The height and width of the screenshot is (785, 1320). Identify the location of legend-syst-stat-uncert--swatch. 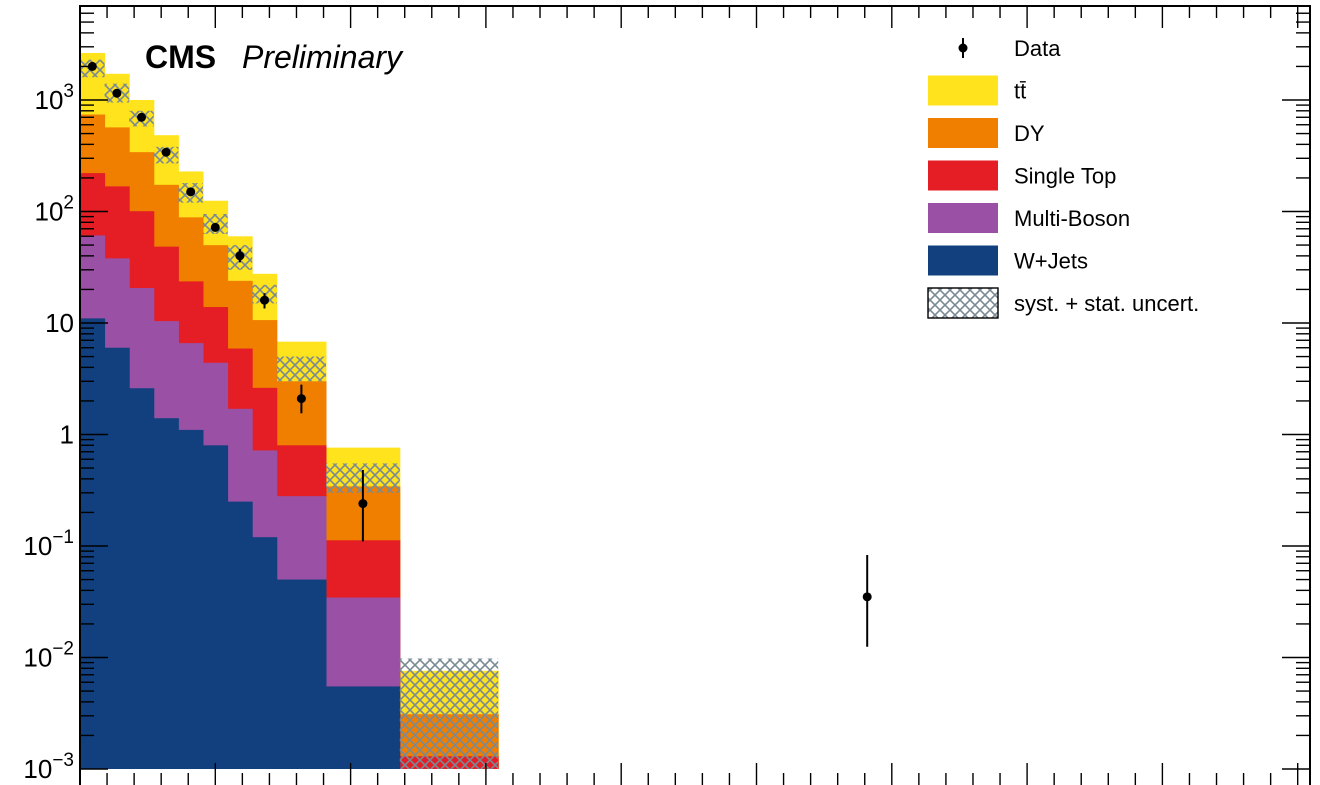
(963, 303).